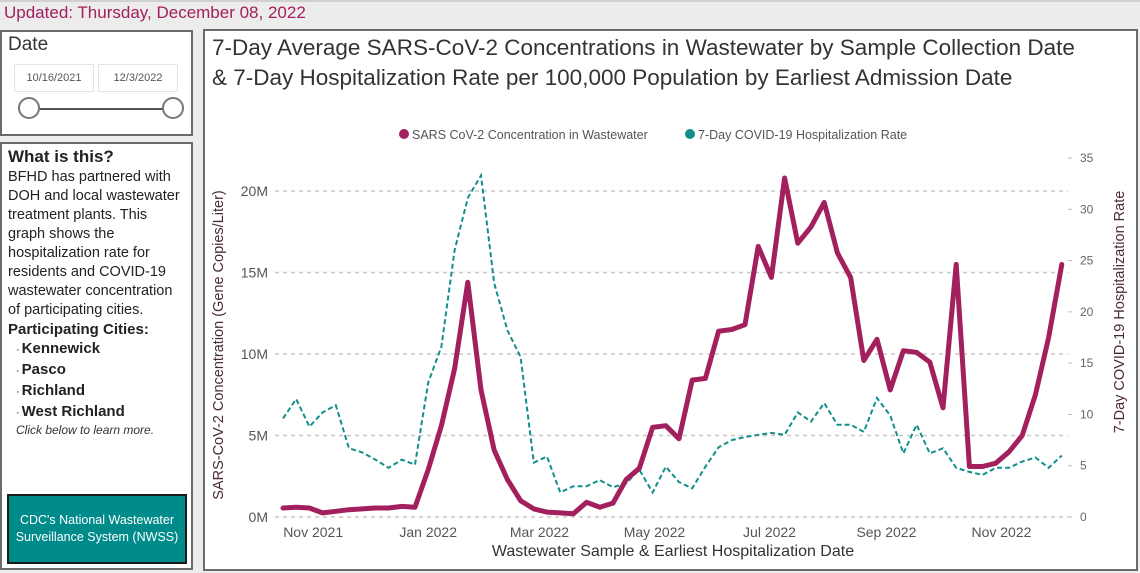 This screenshot has height=573, width=1140. What do you see at coordinates (58, 348) in the screenshot?
I see `city-item: · Kennewick` at bounding box center [58, 348].